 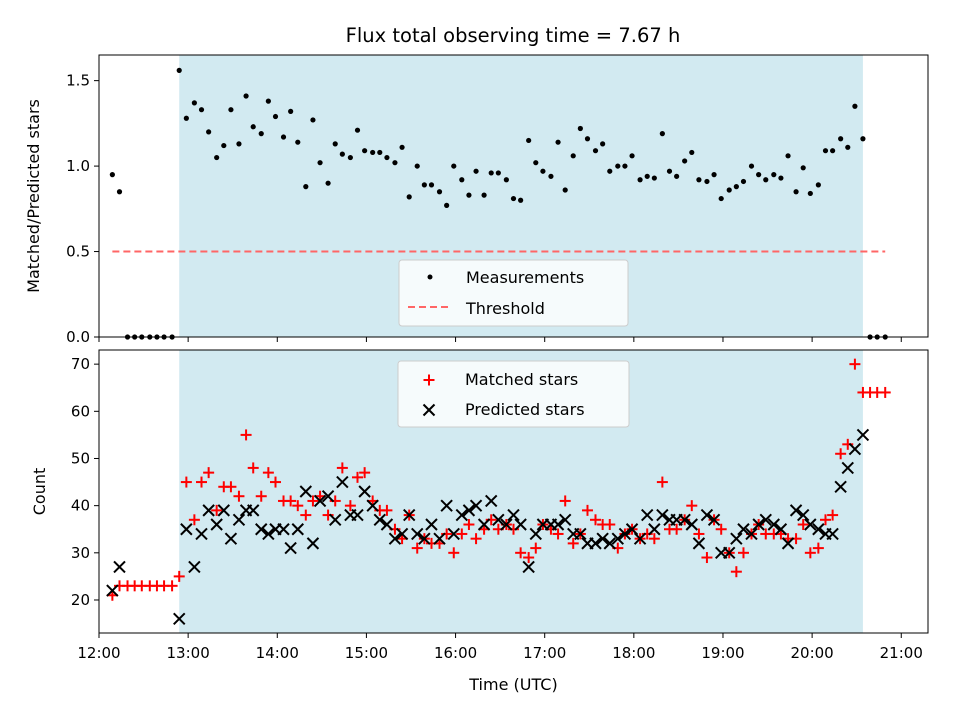 I want to click on x-tick-label: 18:00, so click(x=633, y=653).